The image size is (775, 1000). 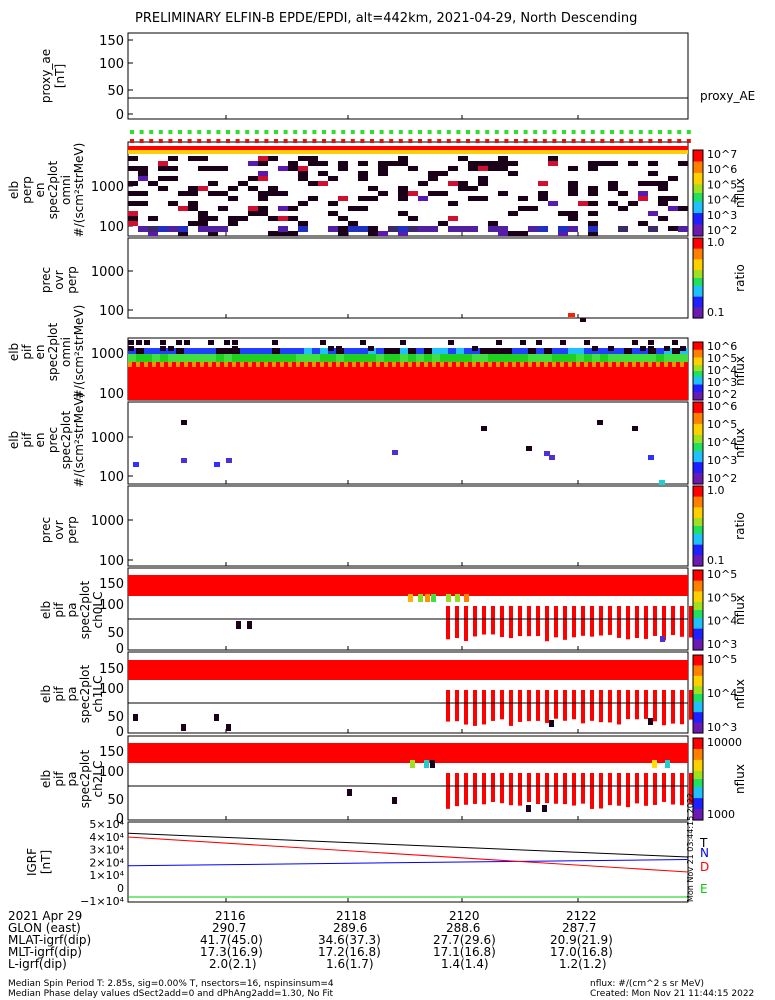 What do you see at coordinates (102, 901) in the screenshot?
I see `igrf-y-tick: −1×10⁴` at bounding box center [102, 901].